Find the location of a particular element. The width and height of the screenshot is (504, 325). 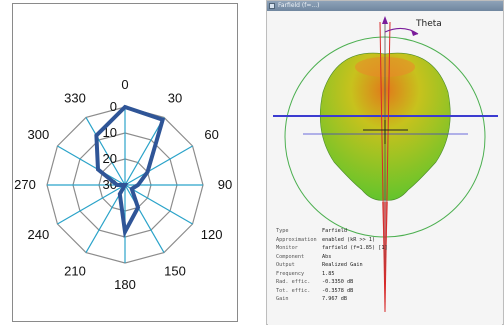

info-key: Approximation is located at coordinates (296, 239).